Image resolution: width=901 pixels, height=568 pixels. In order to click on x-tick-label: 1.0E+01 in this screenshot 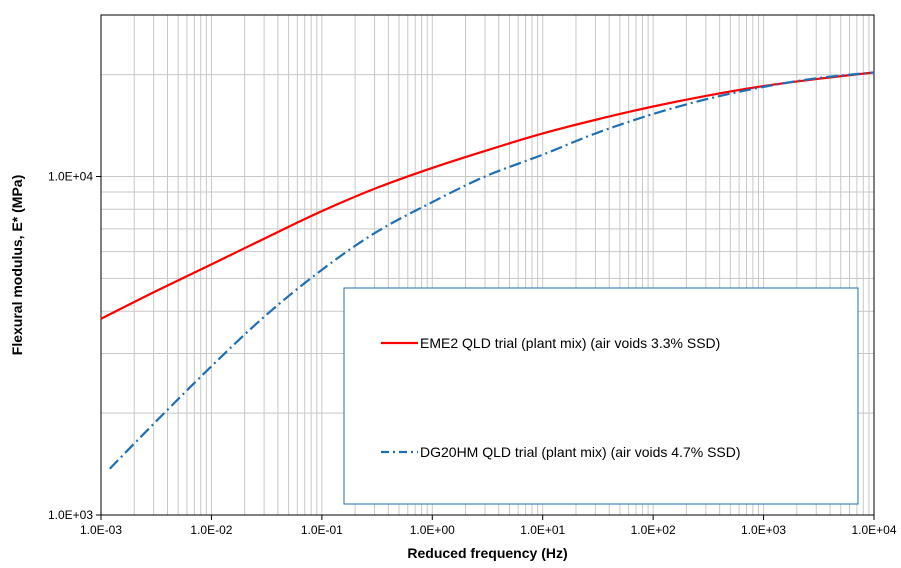, I will do `click(542, 530)`.